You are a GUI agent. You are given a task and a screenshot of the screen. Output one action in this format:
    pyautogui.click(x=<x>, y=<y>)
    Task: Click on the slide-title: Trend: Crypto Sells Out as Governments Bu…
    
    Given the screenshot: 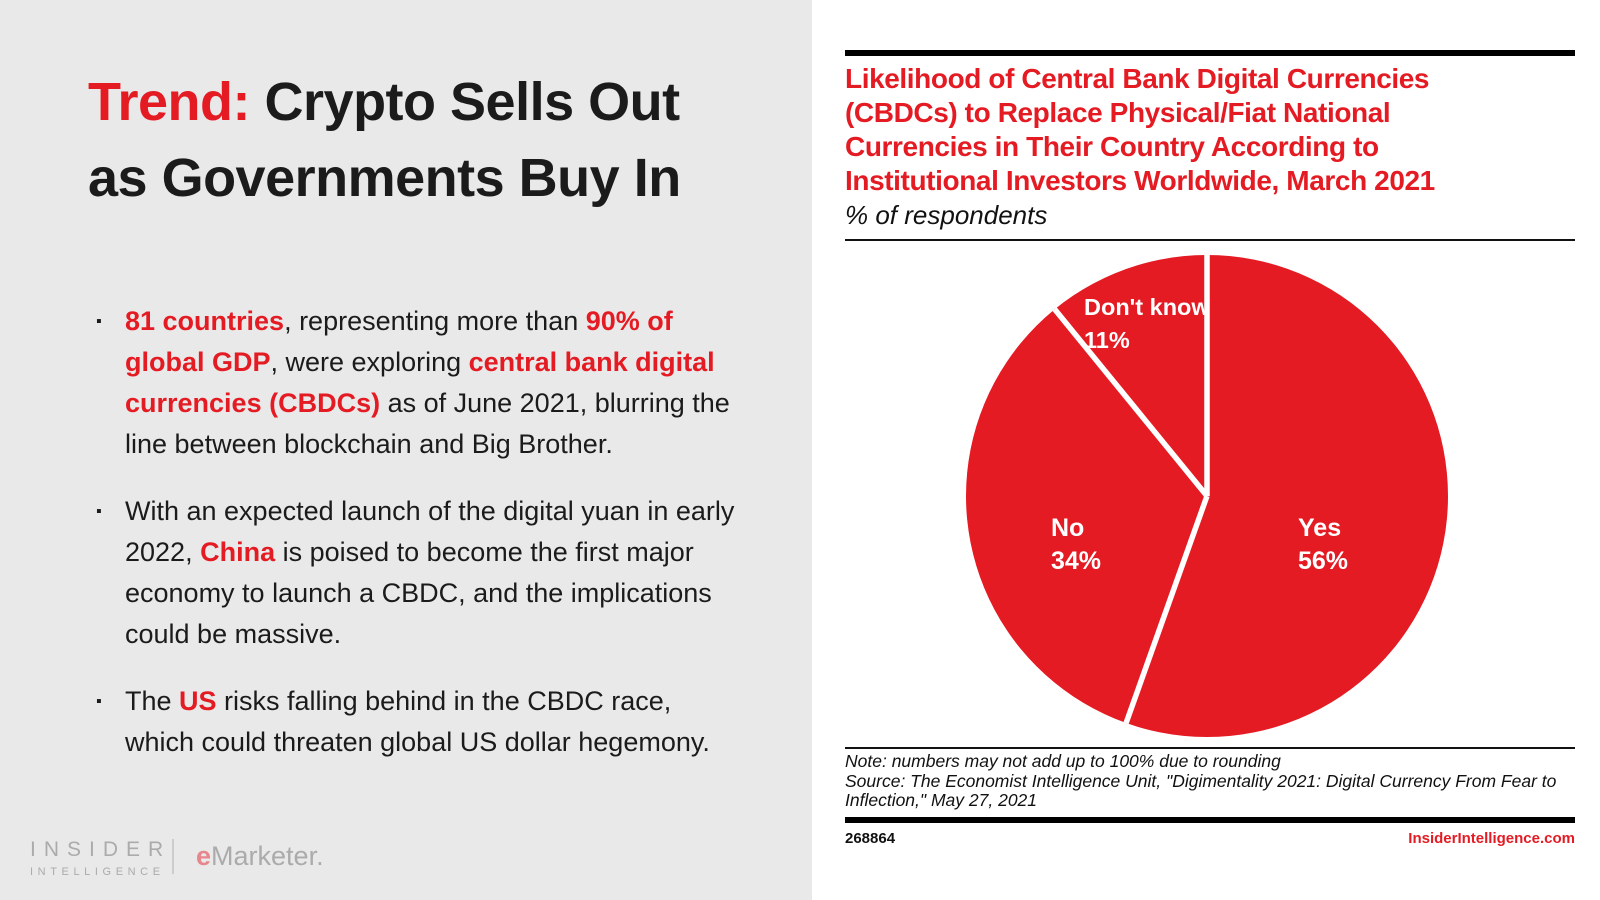 What is the action you would take?
    pyautogui.click(x=428, y=140)
    